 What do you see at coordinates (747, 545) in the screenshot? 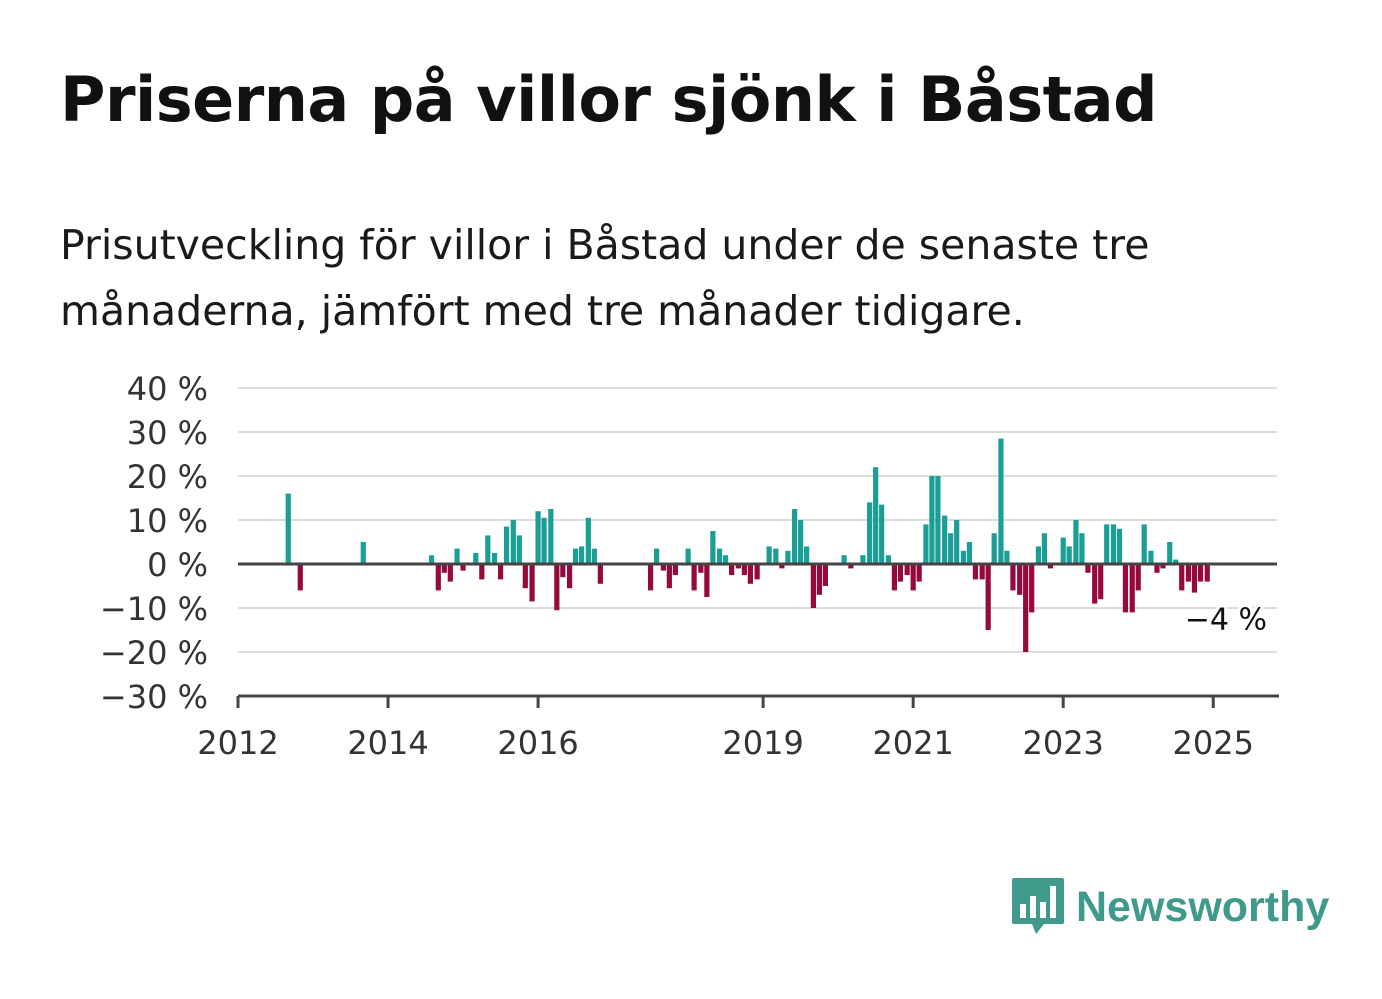
I see `bars` at bounding box center [747, 545].